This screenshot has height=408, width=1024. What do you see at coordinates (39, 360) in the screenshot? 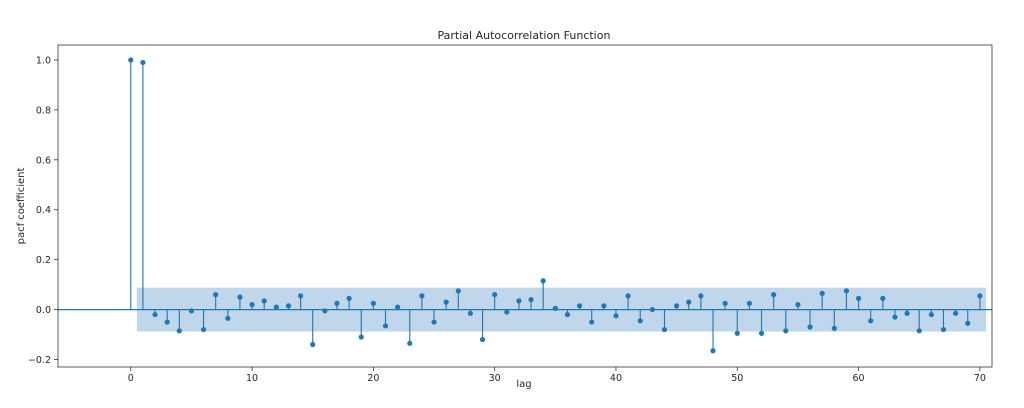
I see `y-tick-label: −0.2` at bounding box center [39, 360].